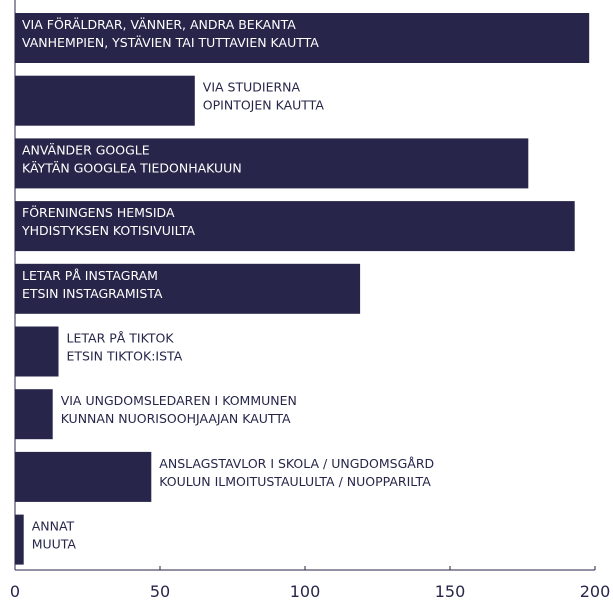 The image size is (613, 603). Describe the element at coordinates (160, 591) in the screenshot. I see `x-tick-label: 50` at that location.